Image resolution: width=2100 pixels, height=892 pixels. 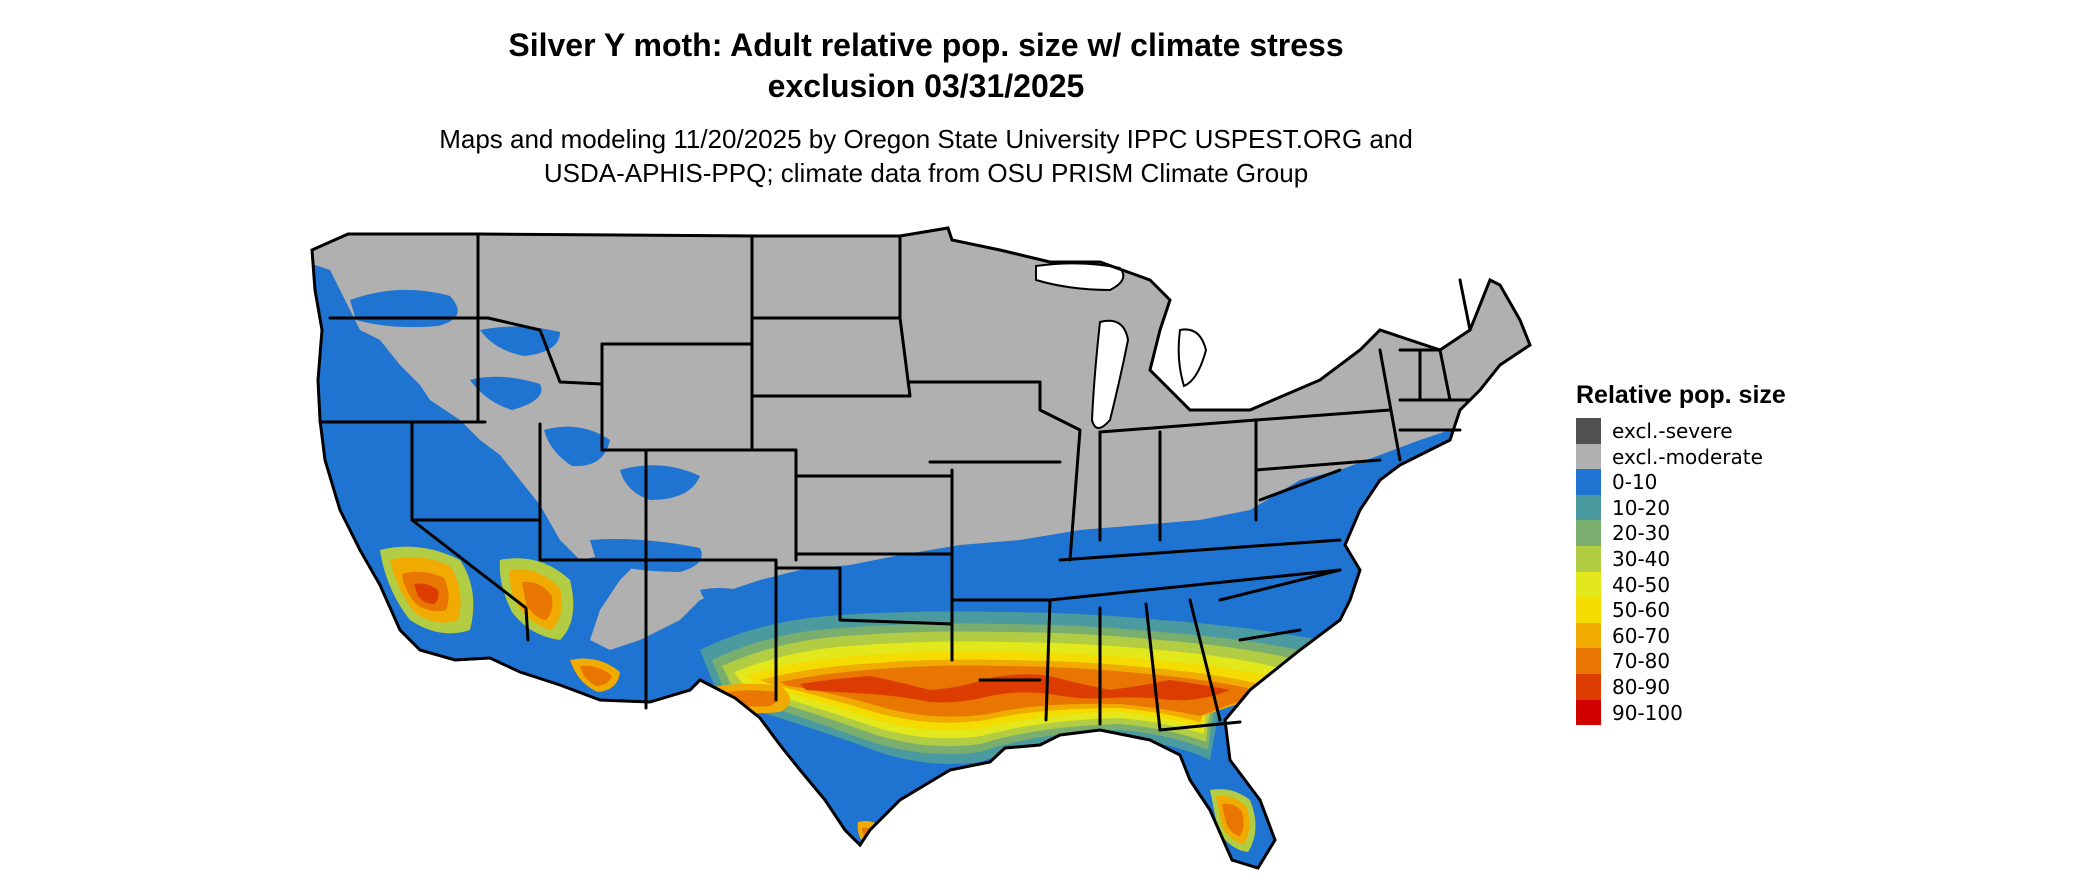 I want to click on legend-label: 40-50, so click(x=1641, y=584).